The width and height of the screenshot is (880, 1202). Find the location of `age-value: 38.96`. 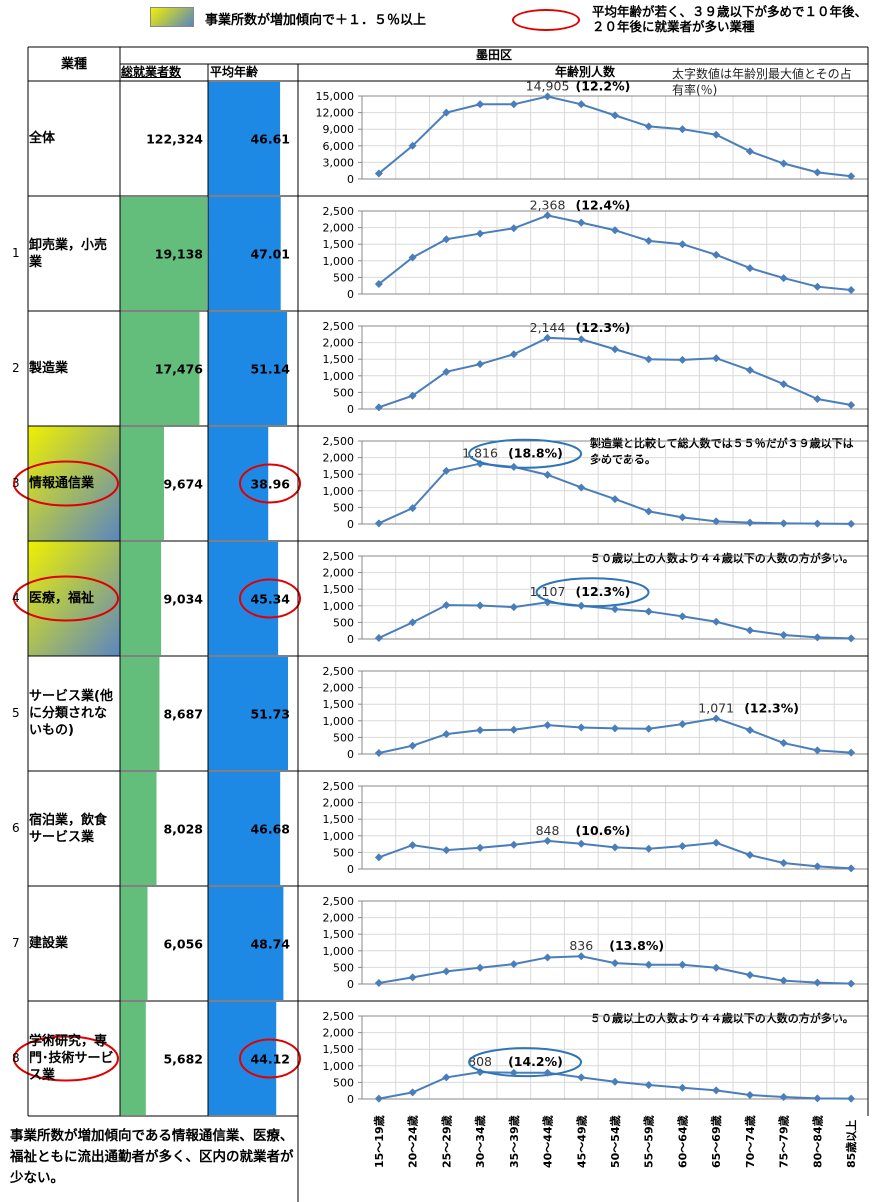

age-value: 38.96 is located at coordinates (270, 484).